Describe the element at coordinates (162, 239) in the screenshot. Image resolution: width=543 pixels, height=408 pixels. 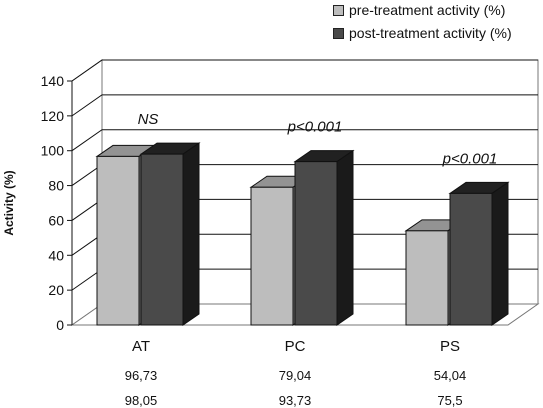
I see `bar-post-AT` at that location.